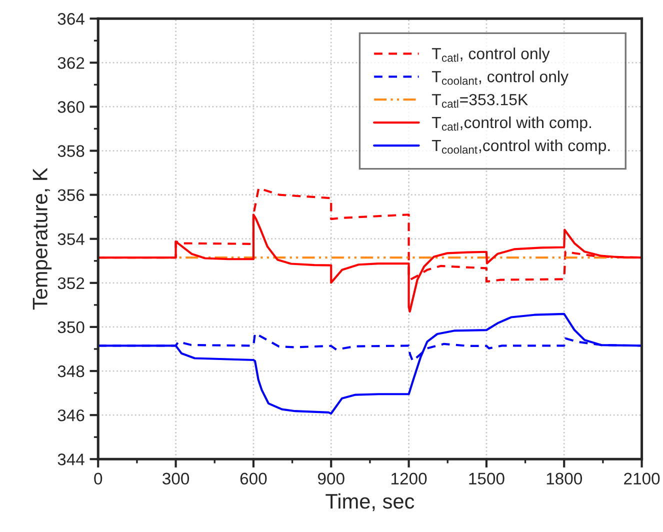 This screenshot has width=663, height=532. I want to click on legend-label: T$_{catl}$, control only, so click(491, 55).